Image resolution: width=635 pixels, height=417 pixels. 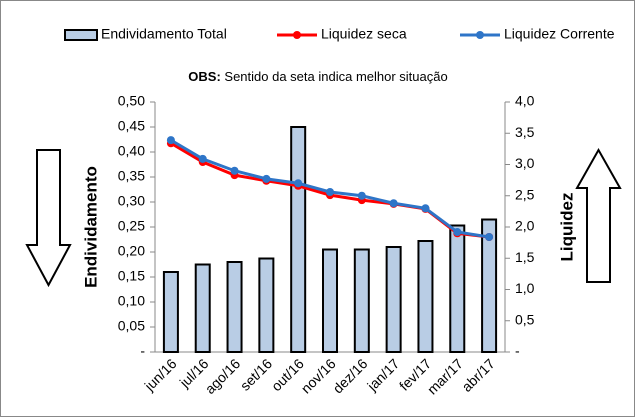 I want to click on y-tick-label: 0,05, so click(x=131, y=326).